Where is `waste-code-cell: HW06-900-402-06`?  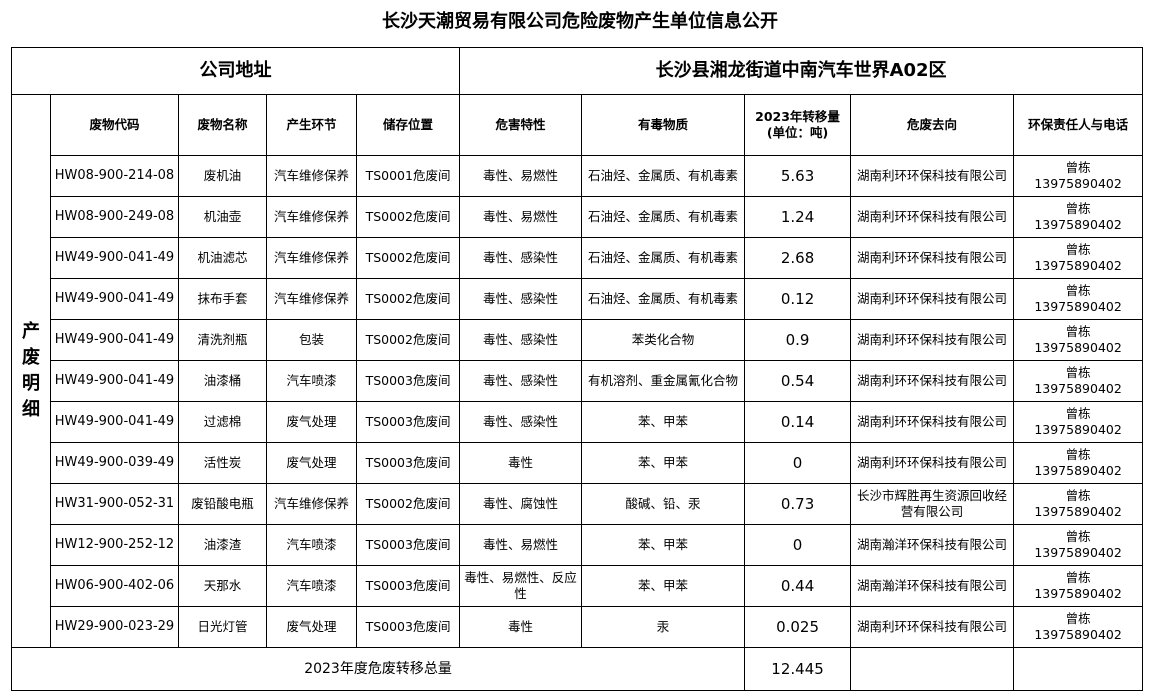
waste-code-cell: HW06-900-402-06 is located at coordinates (114, 586).